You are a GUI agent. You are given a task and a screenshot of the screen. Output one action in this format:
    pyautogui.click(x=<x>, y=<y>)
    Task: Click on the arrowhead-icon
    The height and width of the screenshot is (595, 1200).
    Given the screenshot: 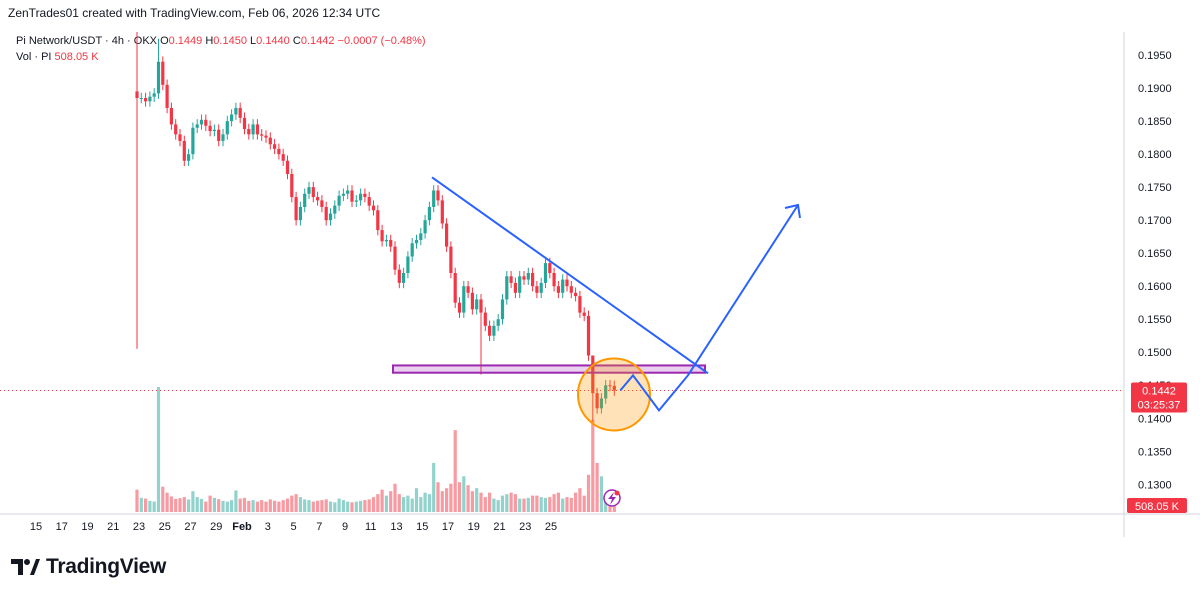 What is the action you would take?
    pyautogui.click(x=792, y=211)
    